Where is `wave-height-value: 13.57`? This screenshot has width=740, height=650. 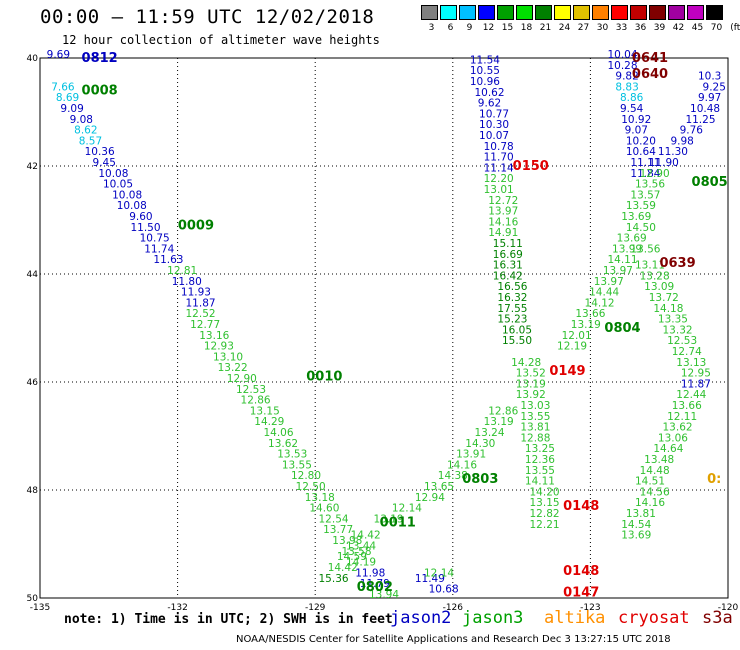
wave-height-value: 13.57 is located at coordinates (645, 195).